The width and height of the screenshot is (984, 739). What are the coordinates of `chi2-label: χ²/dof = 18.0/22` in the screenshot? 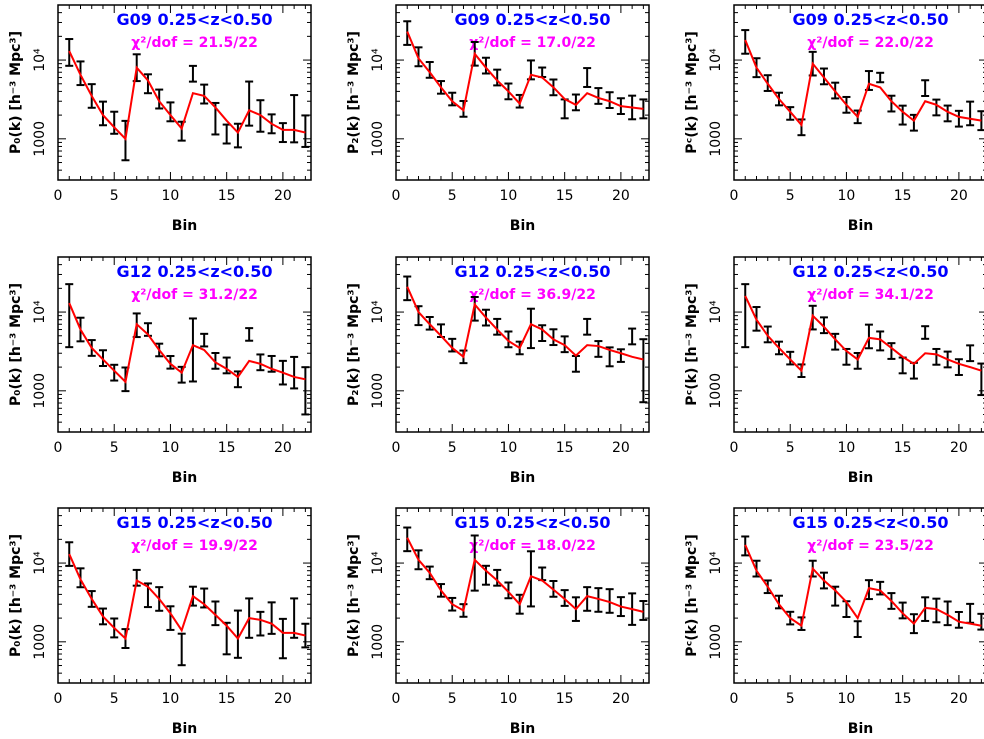 It's located at (532, 546).